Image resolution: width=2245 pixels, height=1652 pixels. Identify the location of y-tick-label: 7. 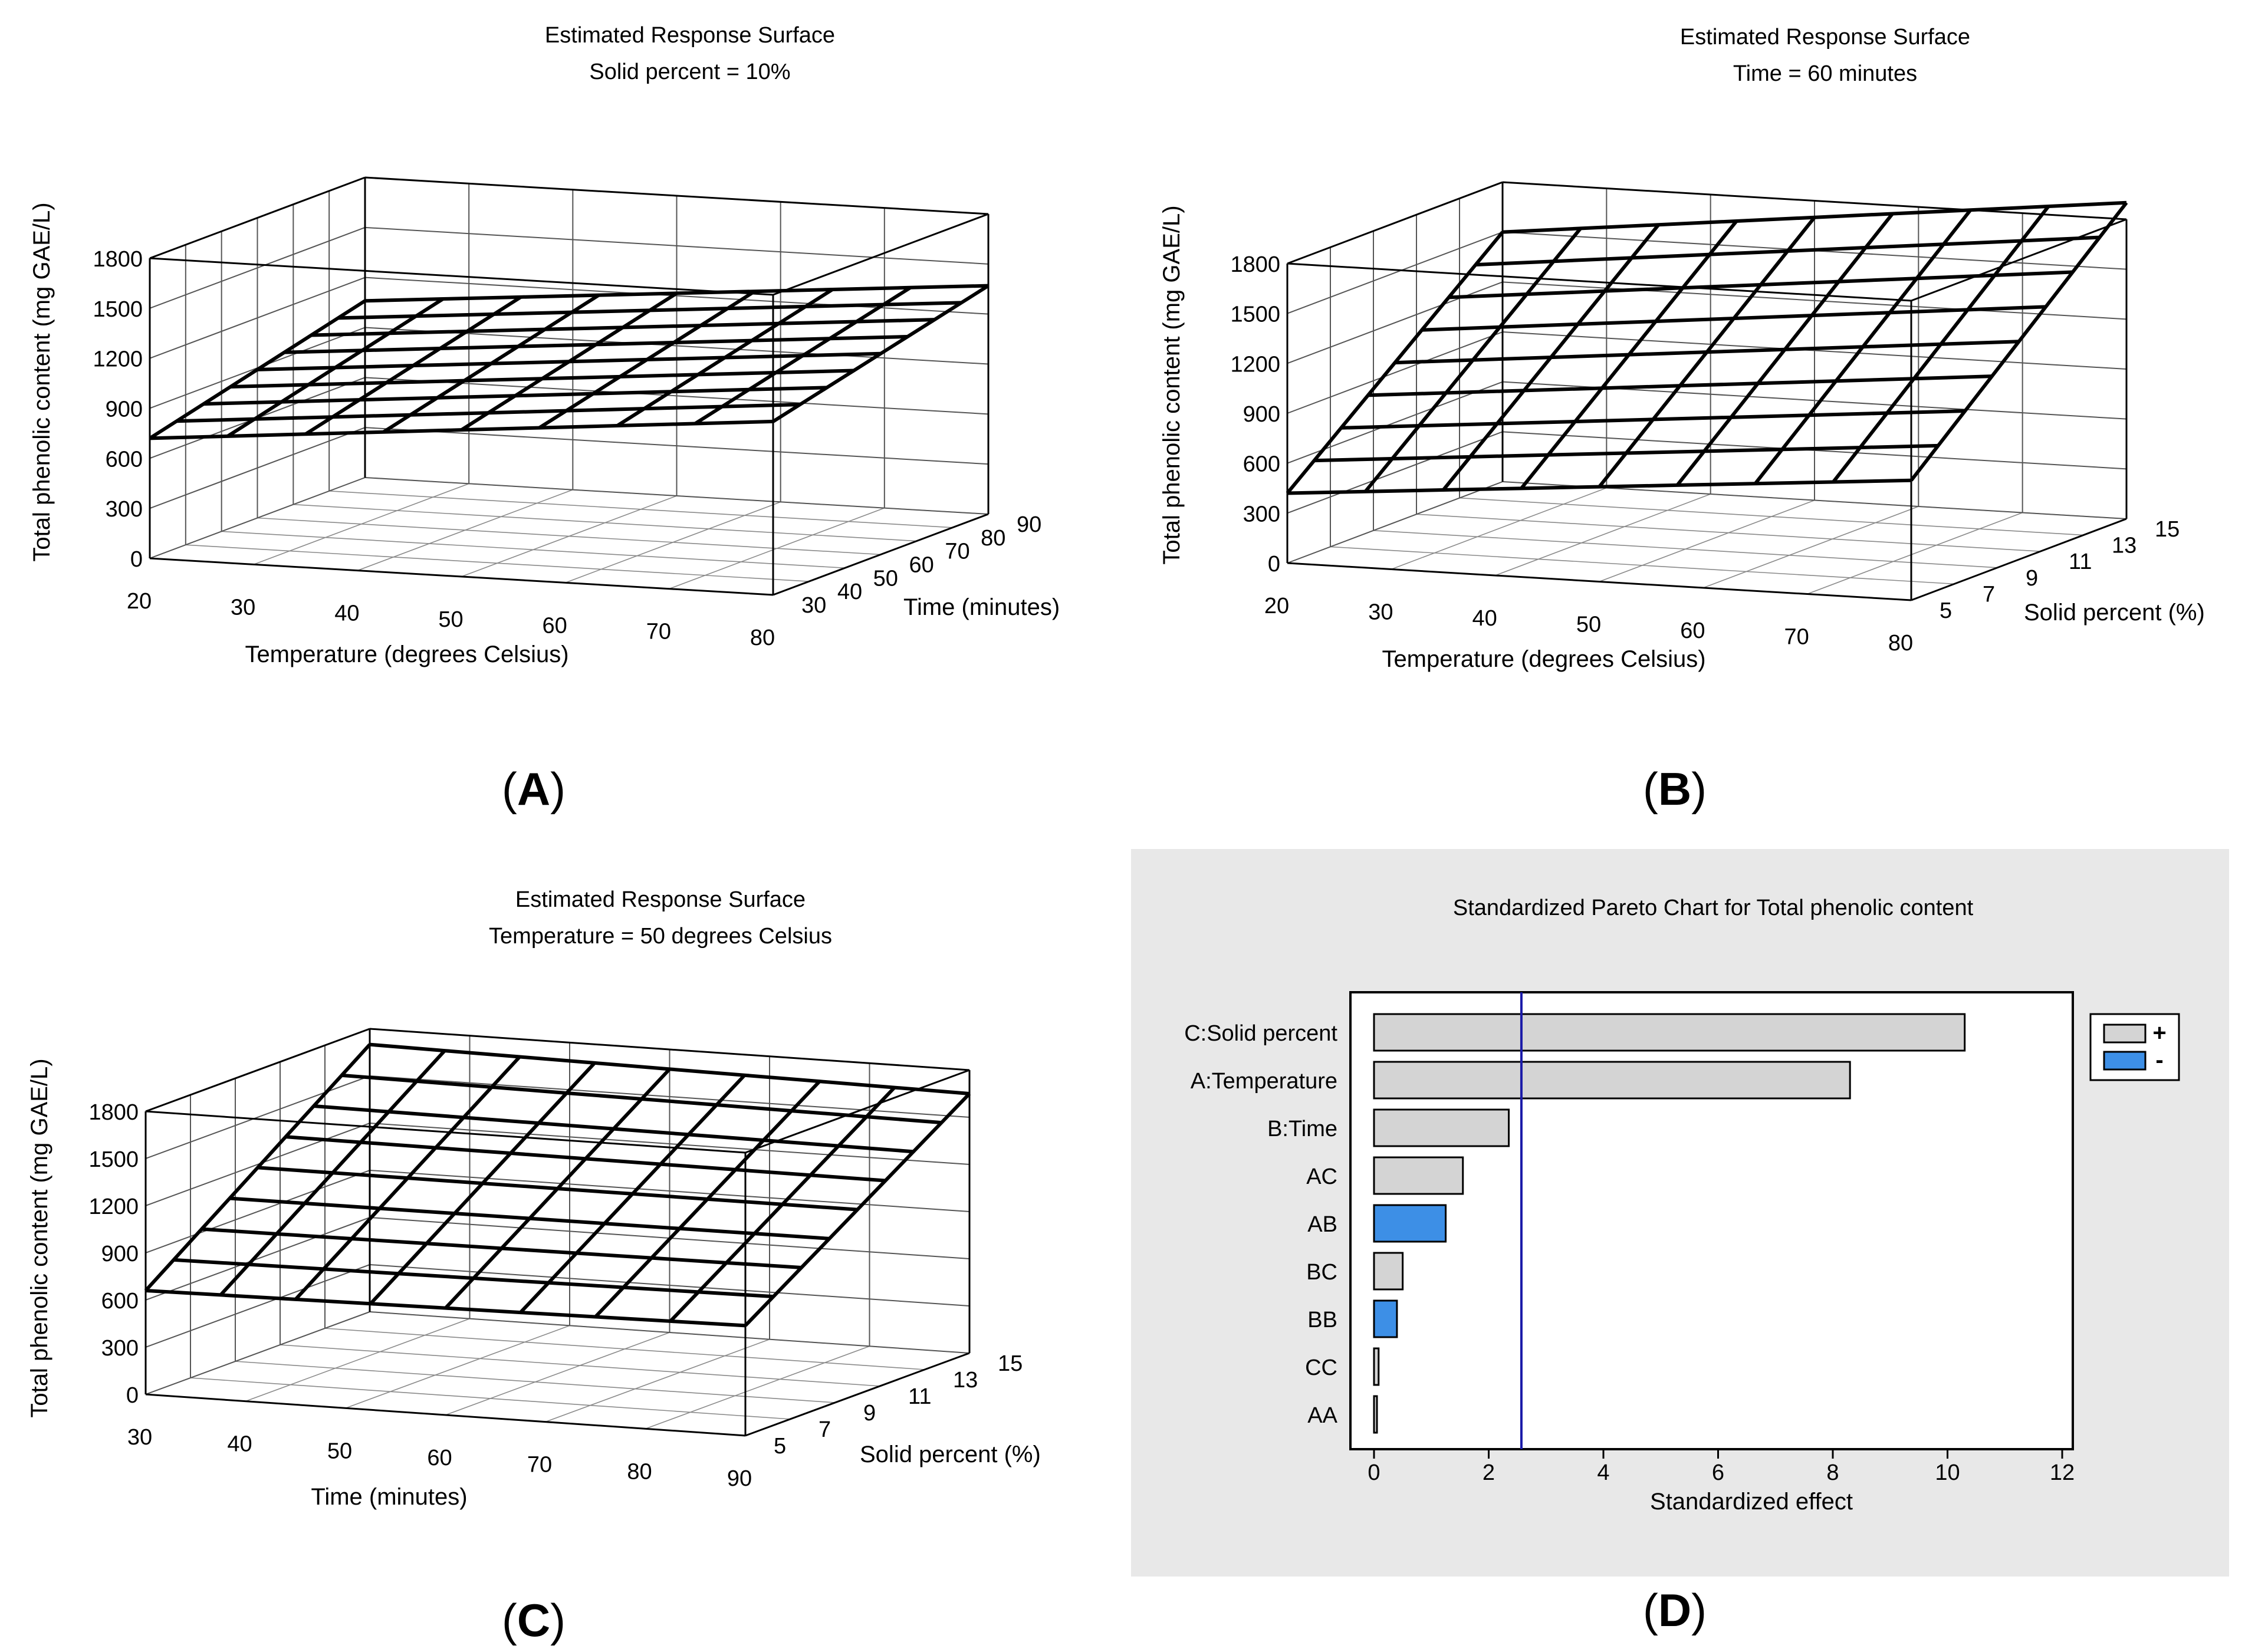
(1989, 595).